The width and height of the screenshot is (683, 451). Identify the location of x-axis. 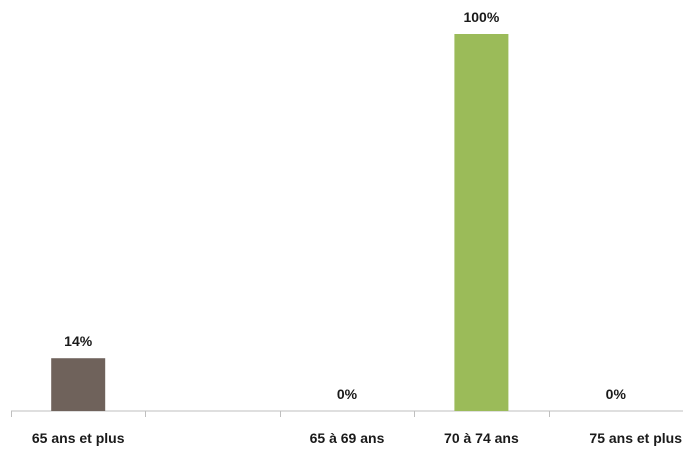
(347, 413).